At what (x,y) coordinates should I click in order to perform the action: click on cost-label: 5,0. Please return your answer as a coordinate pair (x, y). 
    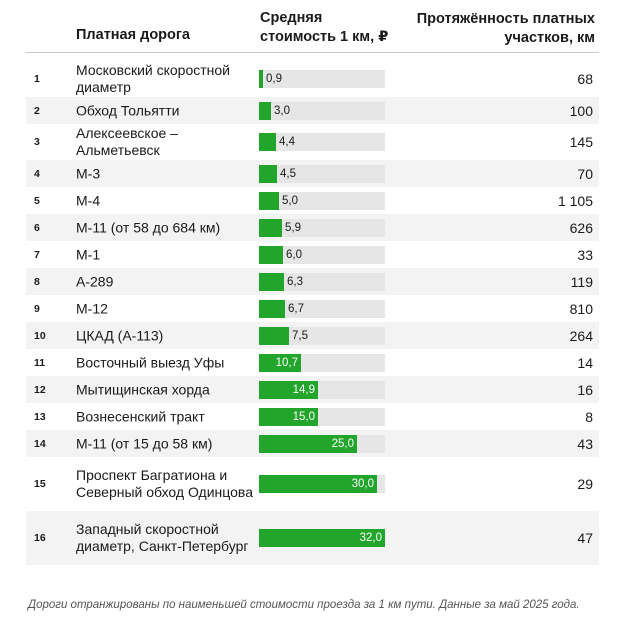
    Looking at the image, I should click on (290, 200).